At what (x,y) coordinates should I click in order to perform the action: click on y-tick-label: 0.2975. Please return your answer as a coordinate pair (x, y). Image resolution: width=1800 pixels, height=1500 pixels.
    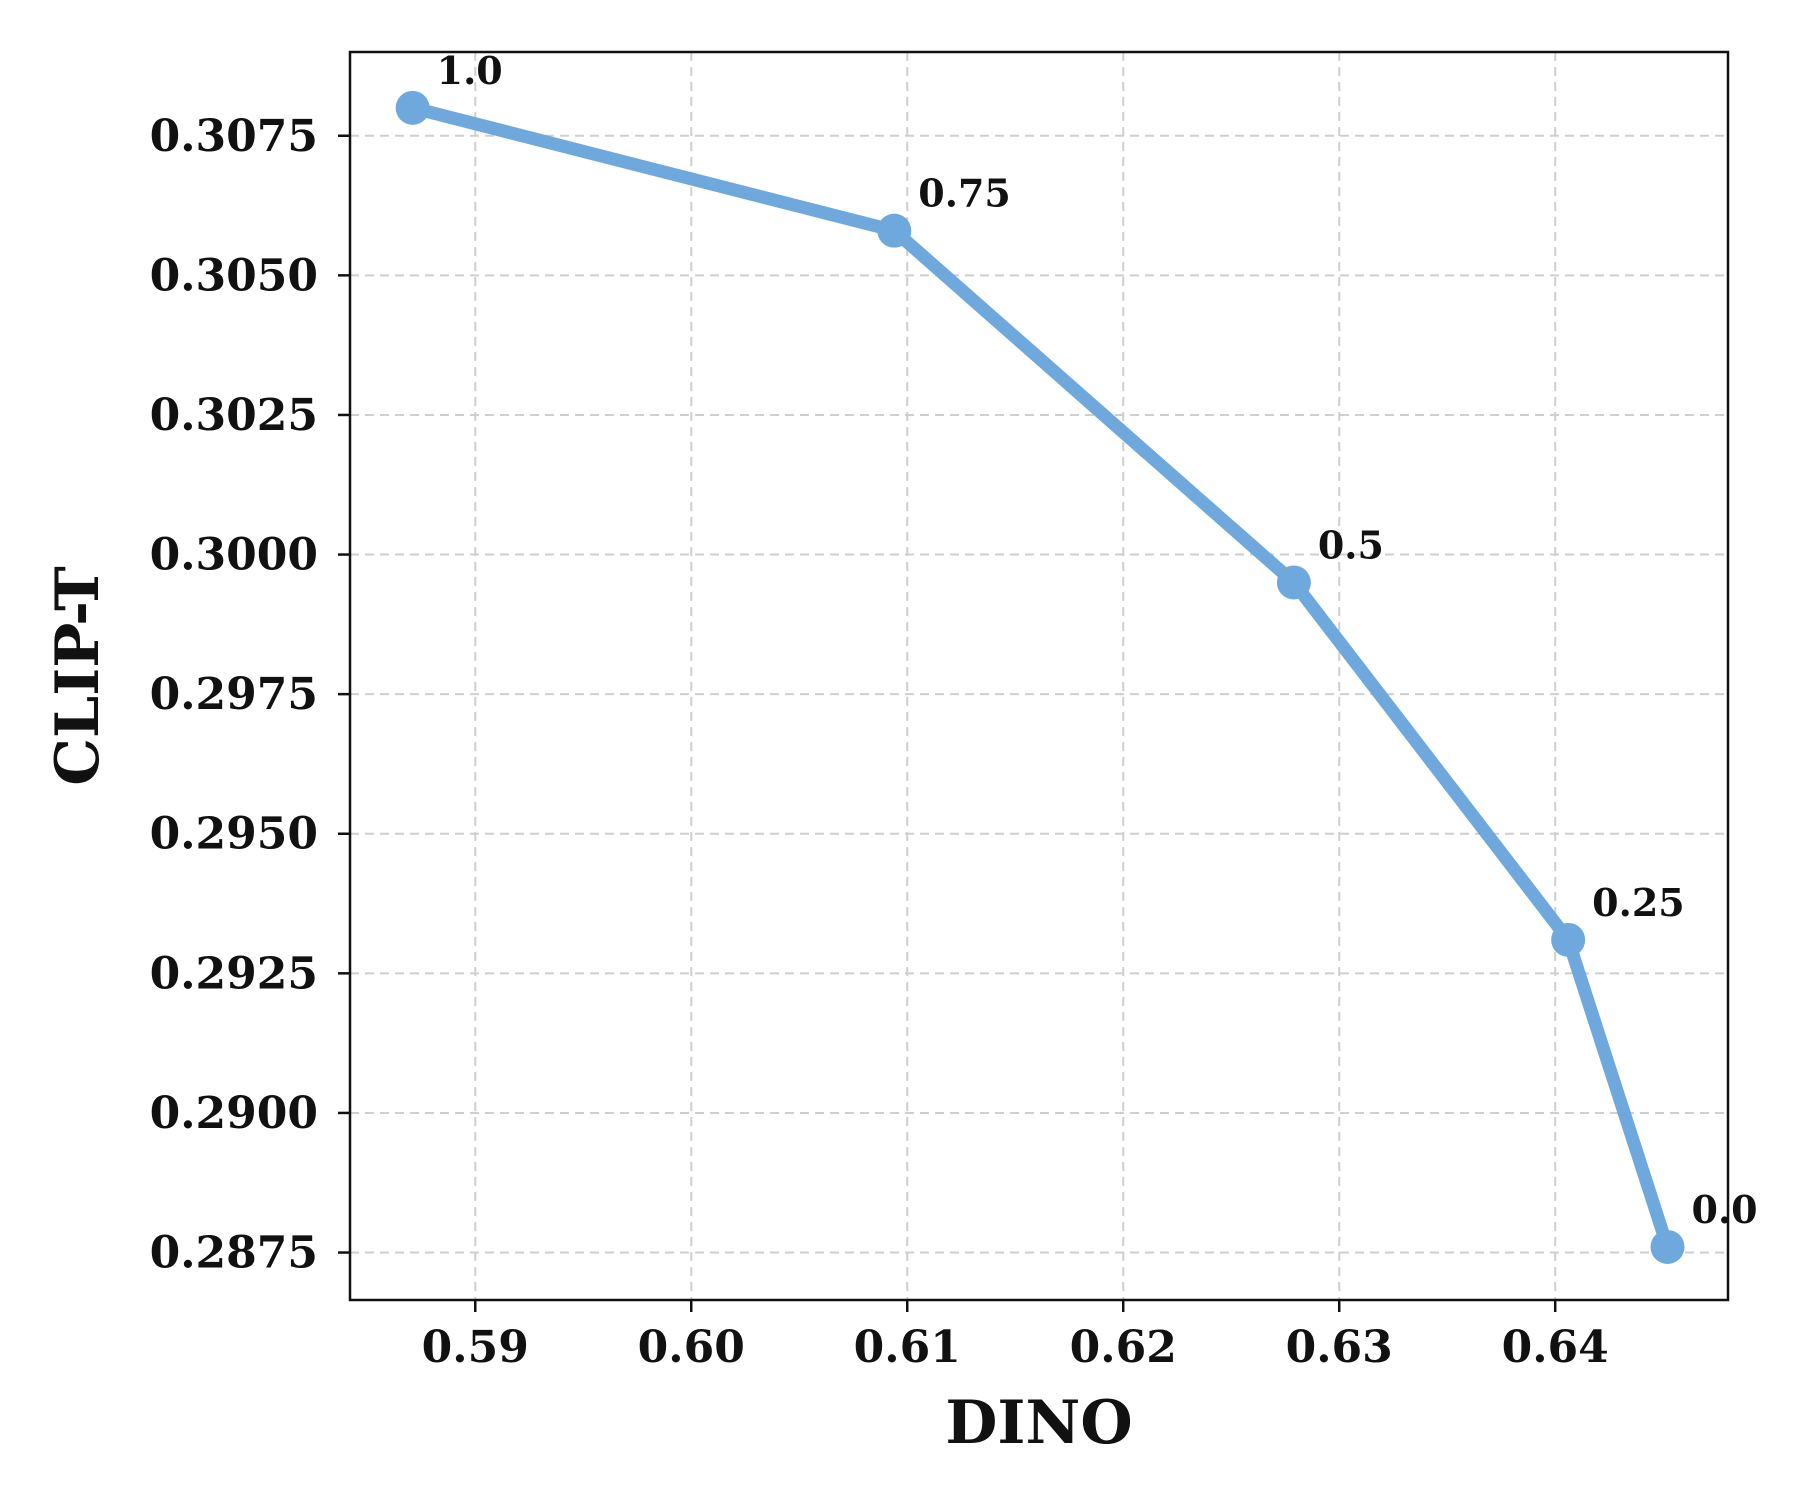
    Looking at the image, I should click on (234, 694).